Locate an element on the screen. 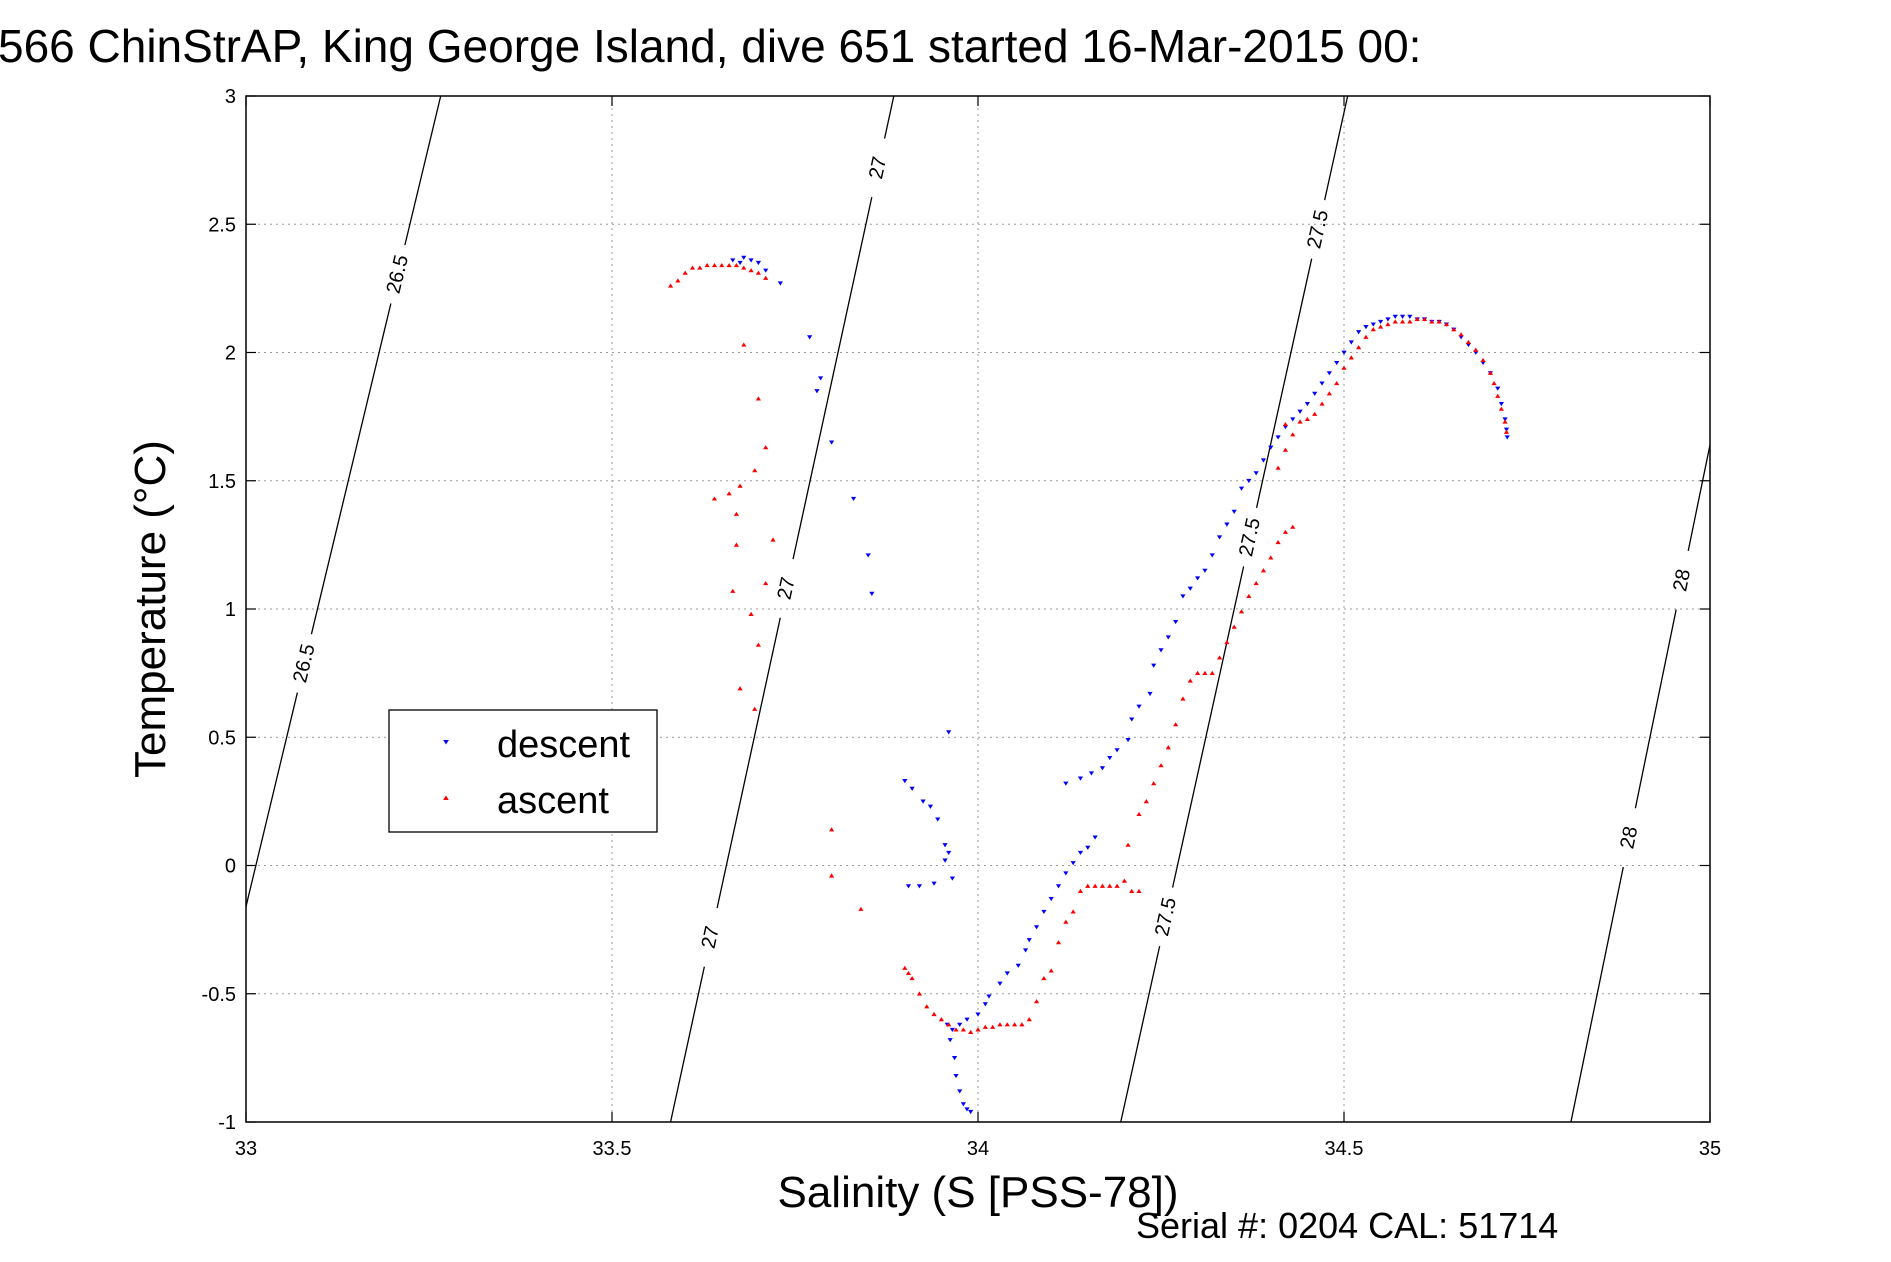 The image size is (1891, 1262). isopycnal-label: 28 is located at coordinates (1682, 580).